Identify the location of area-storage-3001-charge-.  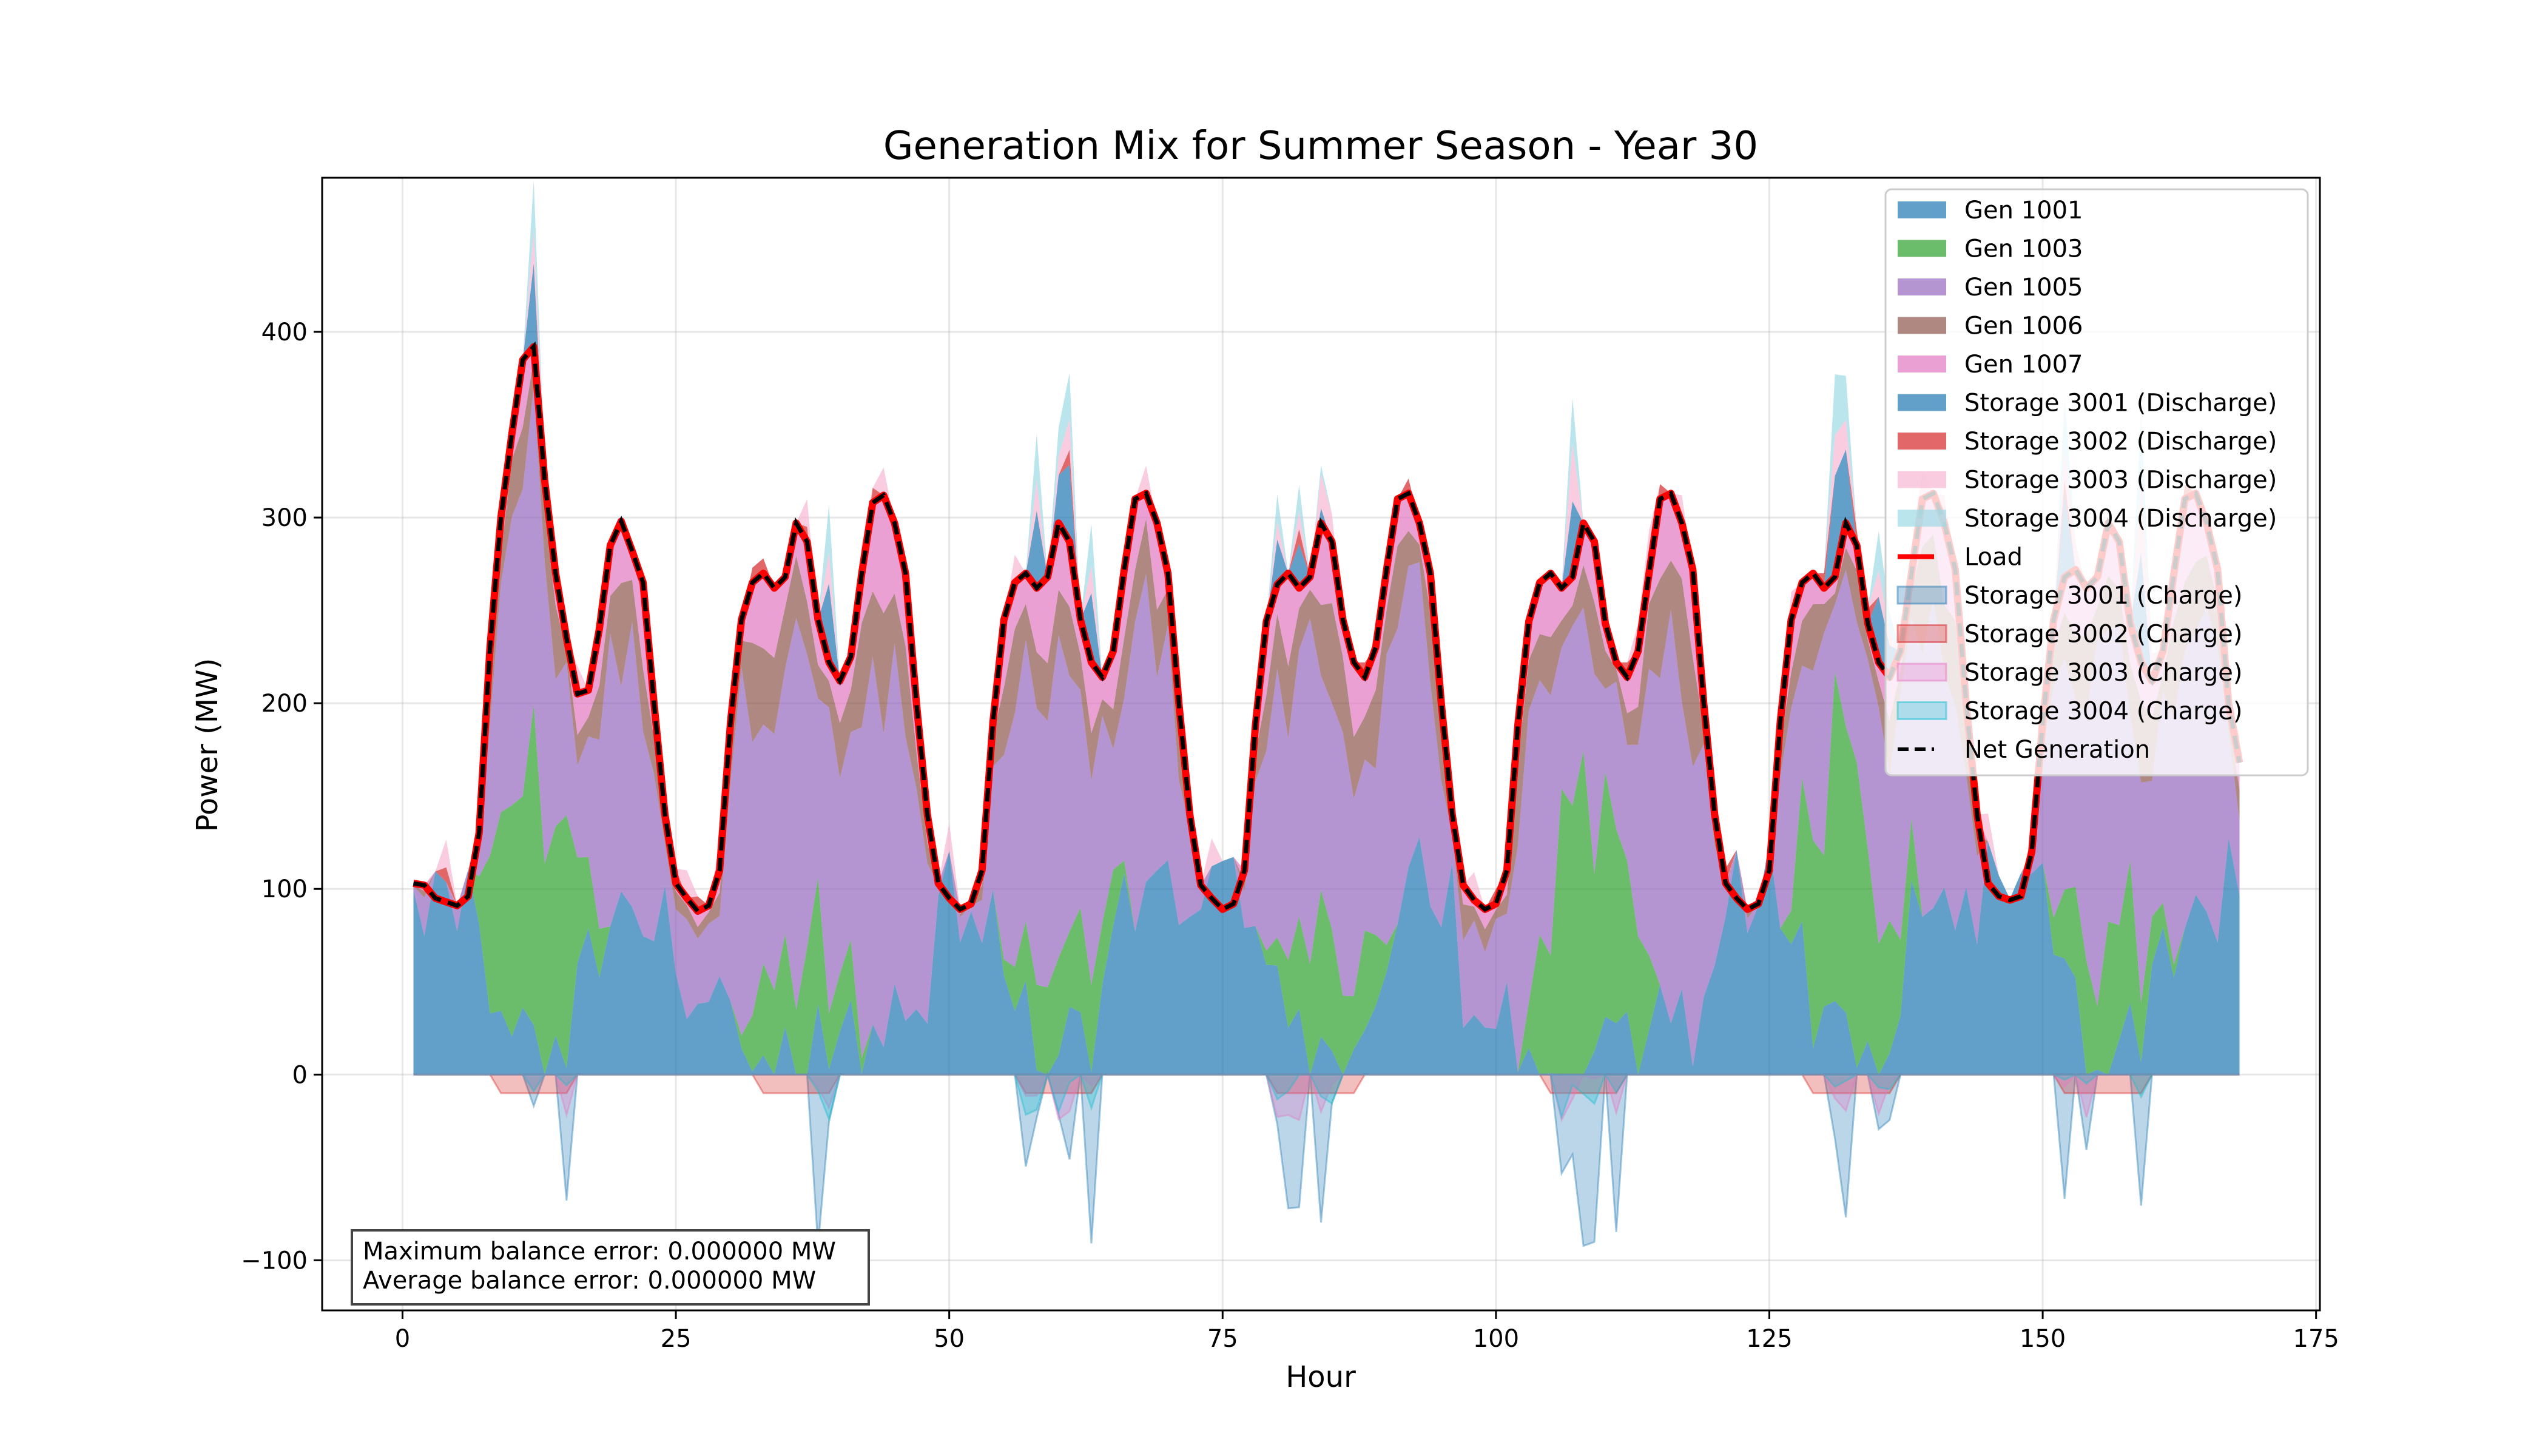
(1326, 1159).